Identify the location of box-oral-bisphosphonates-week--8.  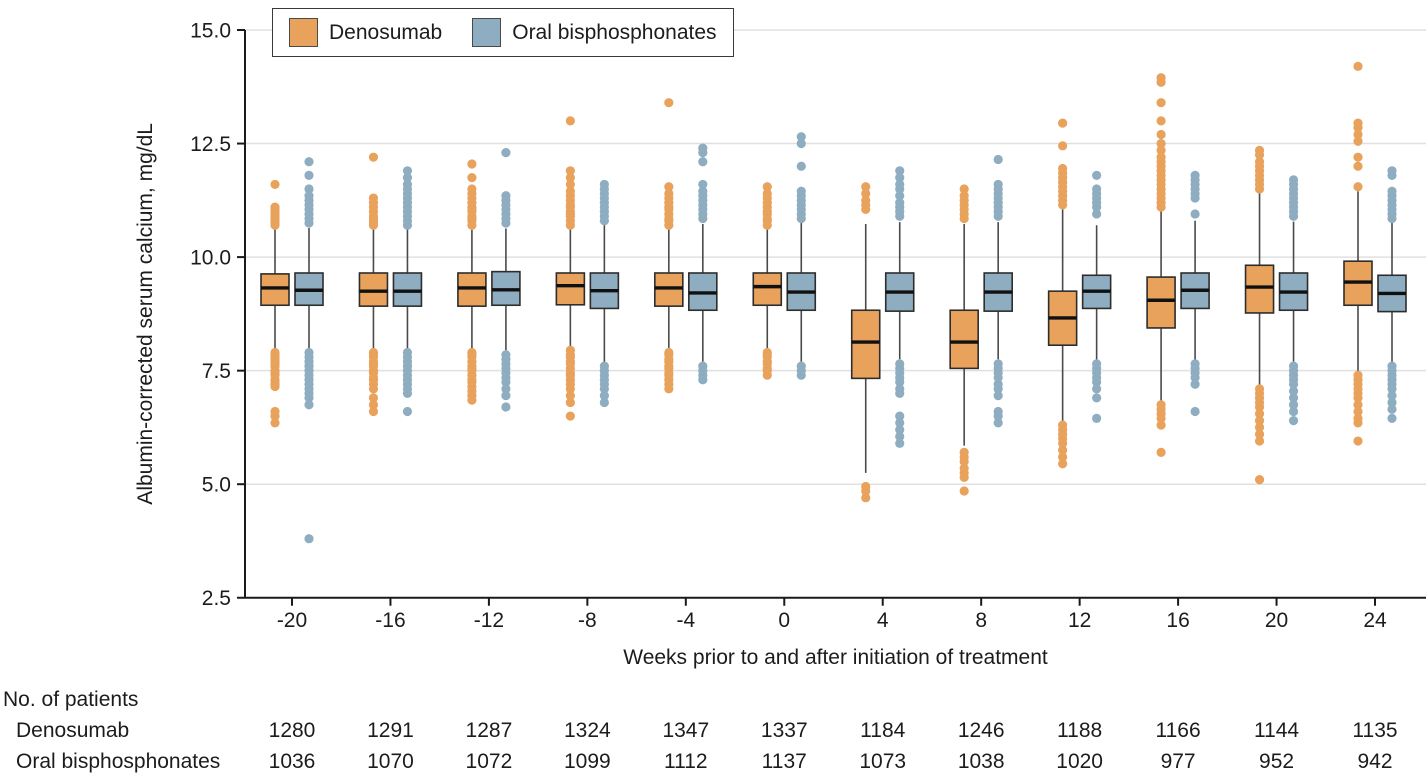
(604, 293).